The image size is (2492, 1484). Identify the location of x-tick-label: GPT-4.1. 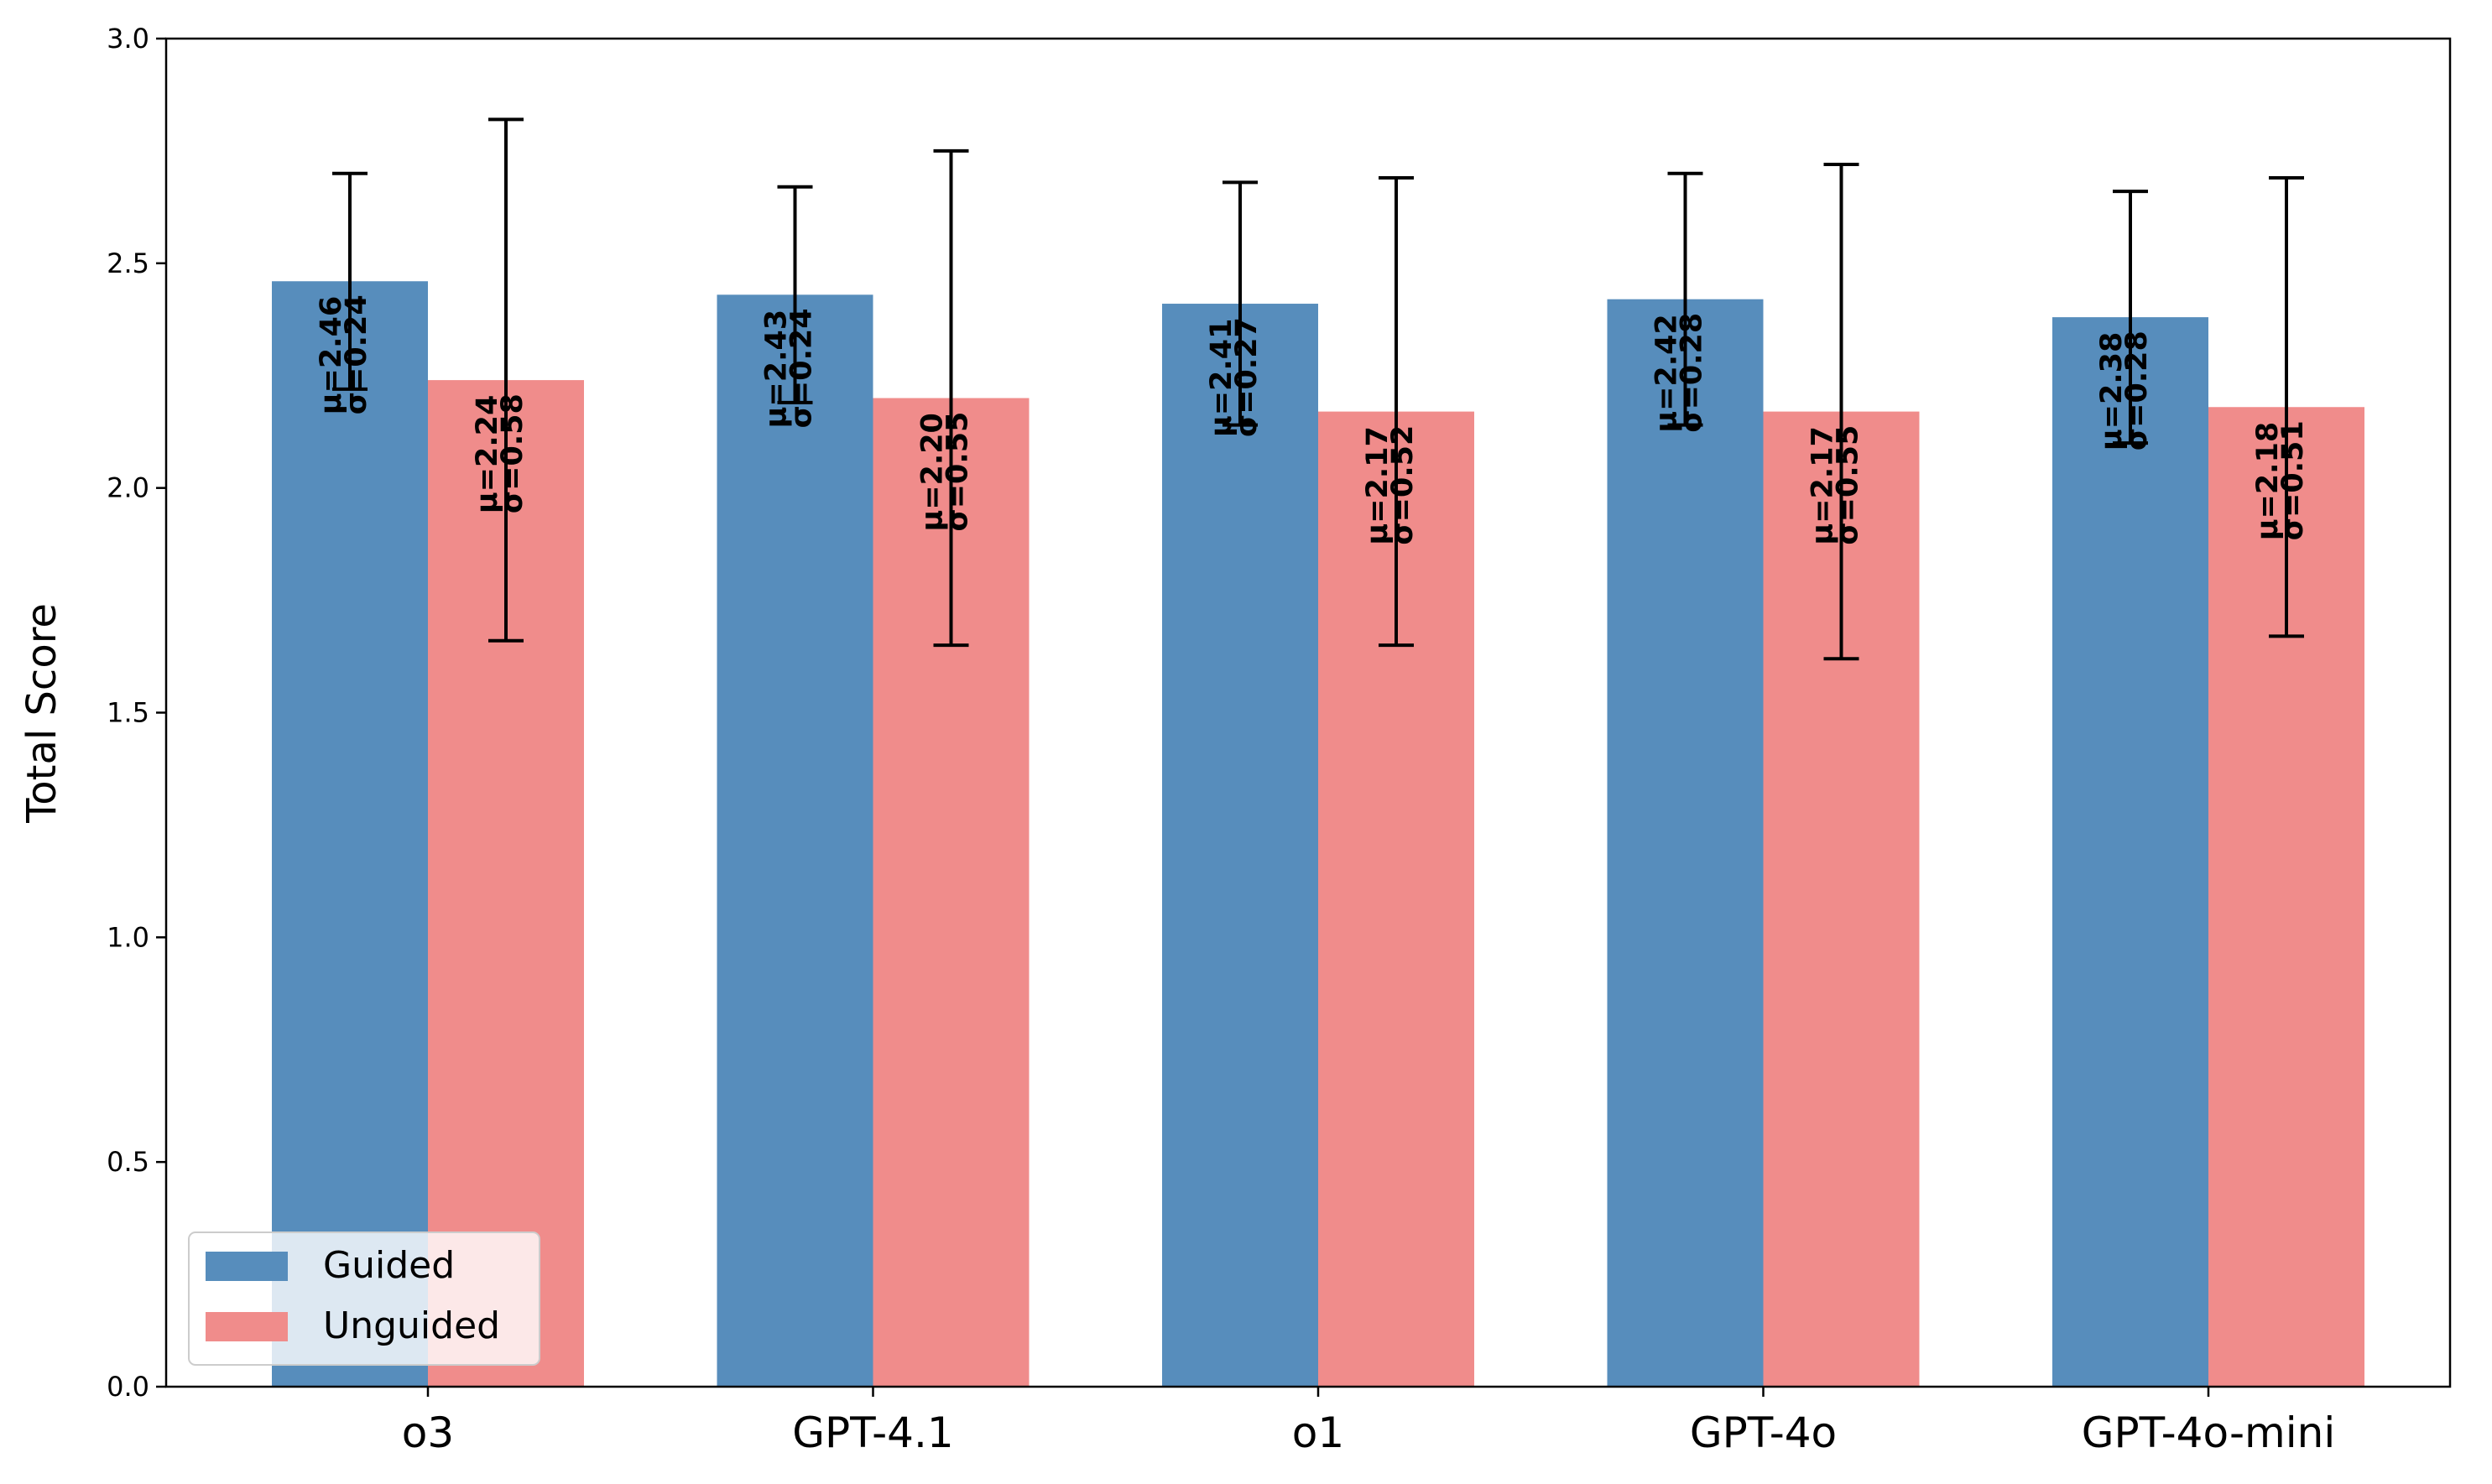
(872, 1432).